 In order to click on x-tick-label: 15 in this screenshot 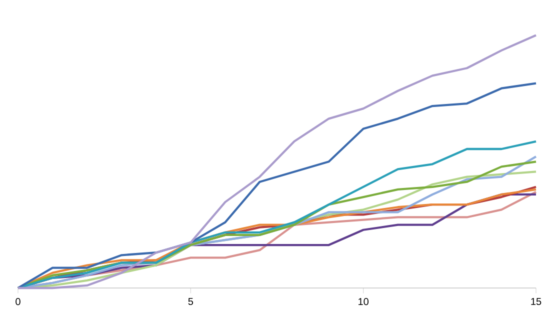, I will do `click(536, 302)`.